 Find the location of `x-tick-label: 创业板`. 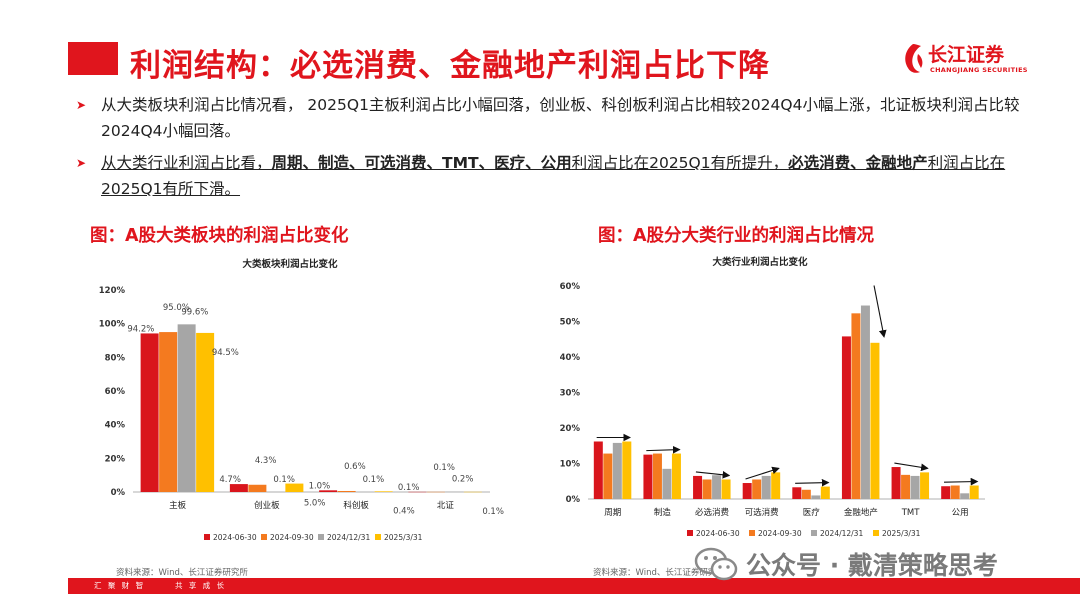

x-tick-label: 创业板 is located at coordinates (267, 505).